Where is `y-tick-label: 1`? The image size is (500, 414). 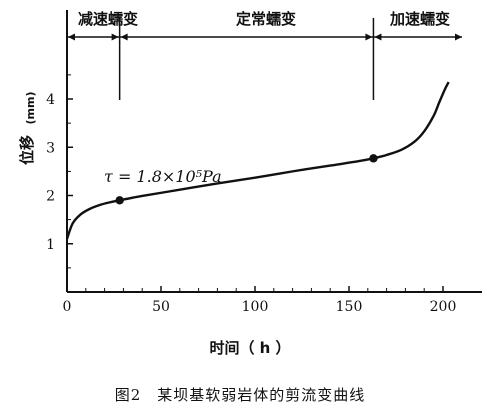
y-tick-label: 1 is located at coordinates (50, 245).